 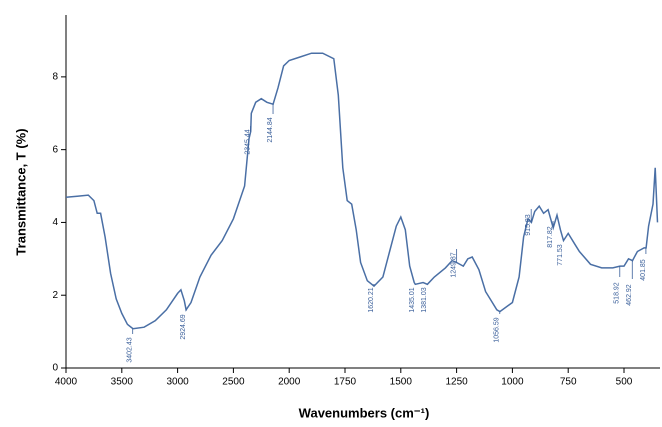 I want to click on x-tick-label: 1500, so click(x=401, y=382).